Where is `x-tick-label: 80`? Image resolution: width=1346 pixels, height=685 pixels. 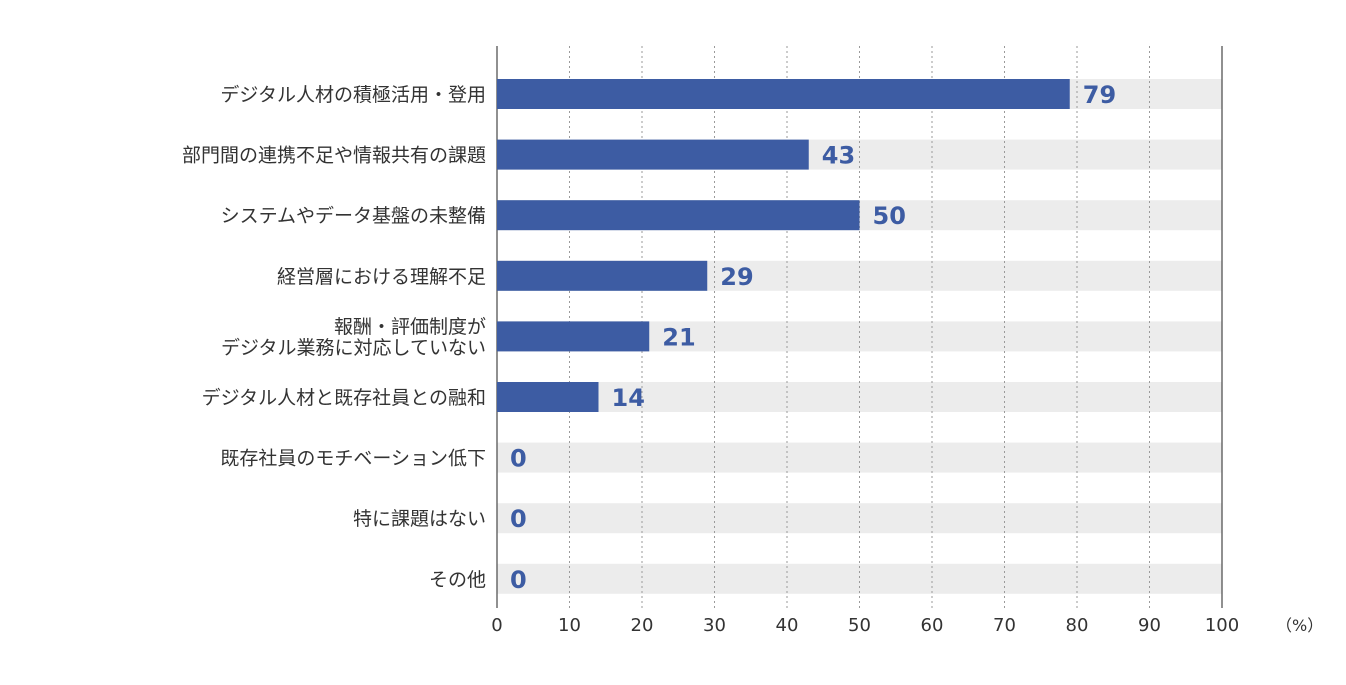 x-tick-label: 80 is located at coordinates (1077, 625).